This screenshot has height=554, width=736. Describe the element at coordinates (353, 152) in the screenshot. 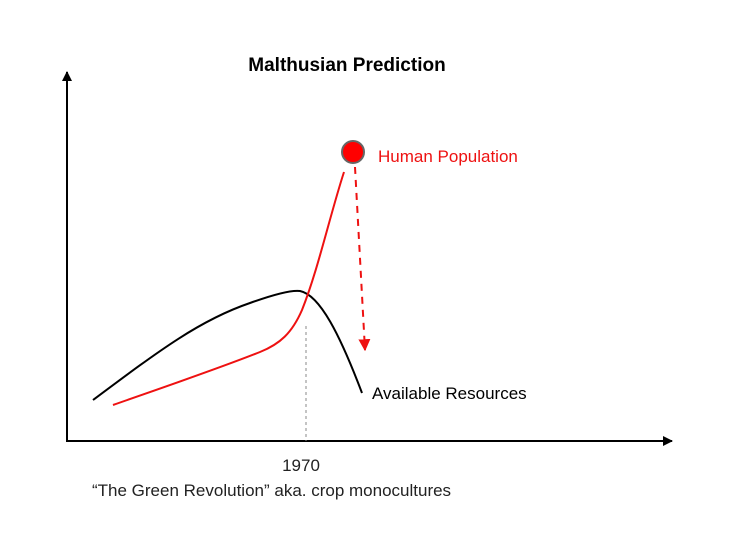

I see `population-marker-dot` at that location.